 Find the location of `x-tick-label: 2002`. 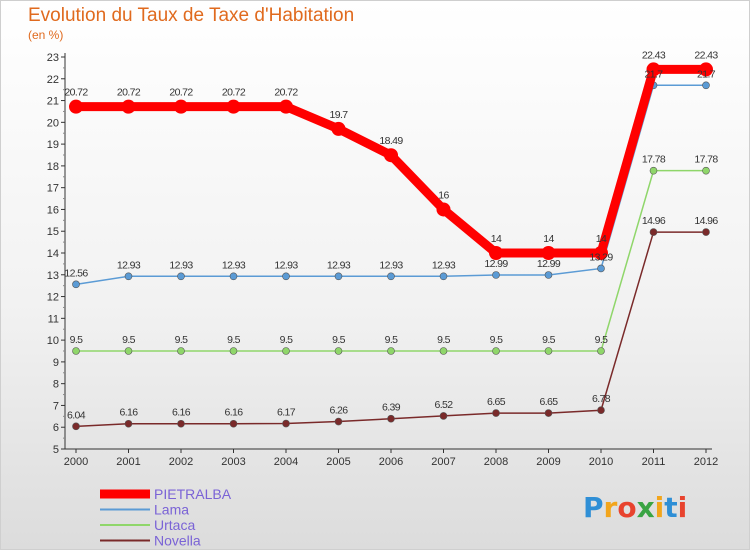

x-tick-label: 2002 is located at coordinates (181, 462).